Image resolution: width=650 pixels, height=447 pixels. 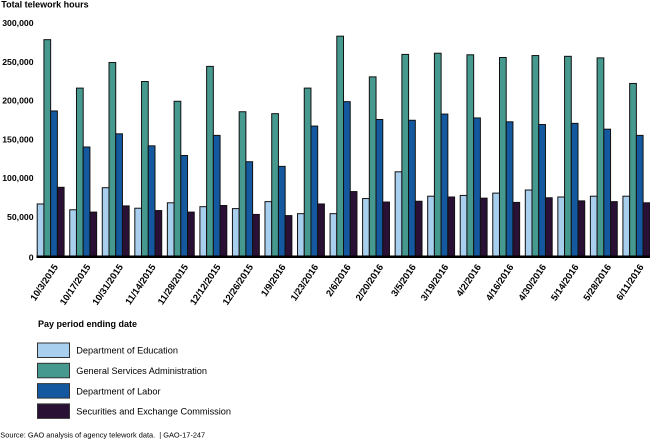 I want to click on svg-text: 200,000, so click(x=18, y=101).